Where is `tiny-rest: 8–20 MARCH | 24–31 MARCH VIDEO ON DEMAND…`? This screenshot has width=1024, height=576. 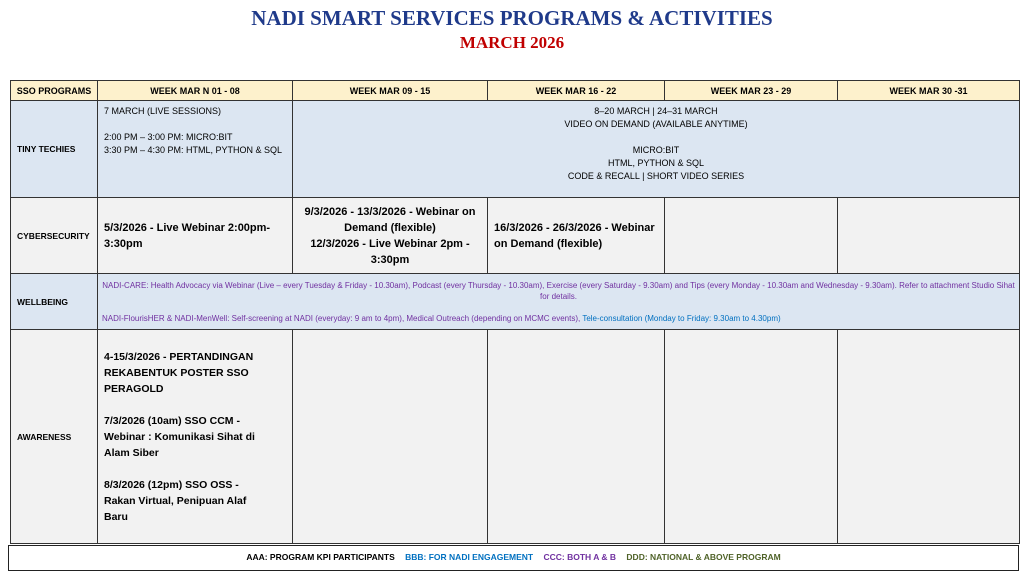 tiny-rest: 8–20 MARCH | 24–31 MARCH VIDEO ON DEMAND… is located at coordinates (656, 149).